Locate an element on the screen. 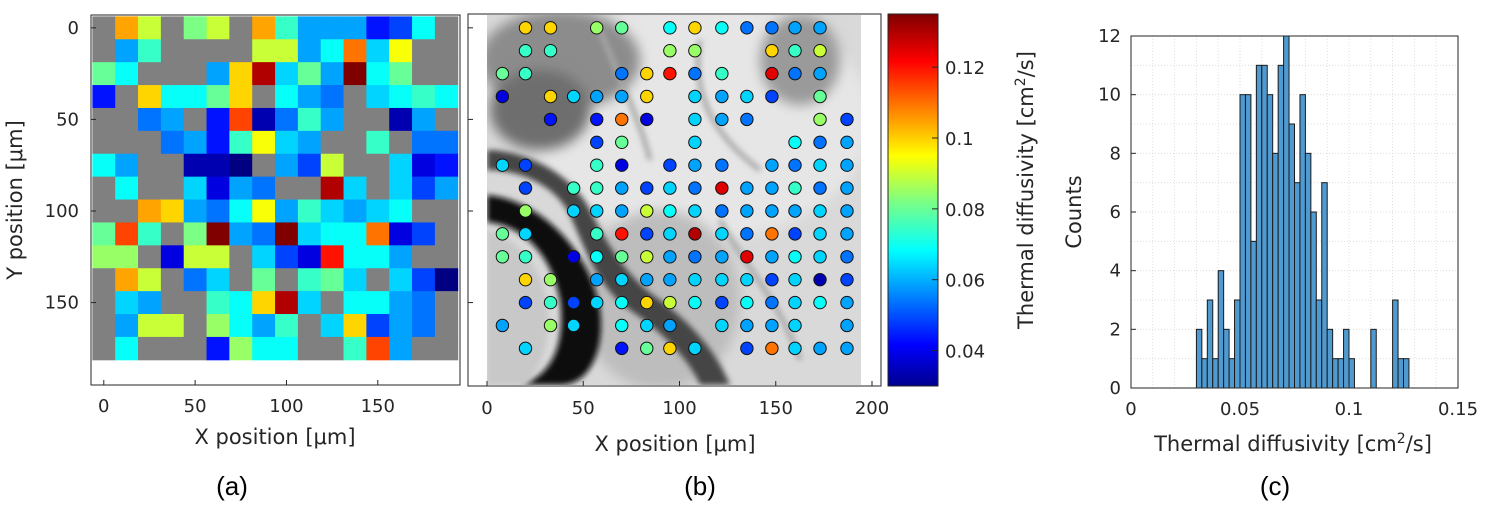 The height and width of the screenshot is (512, 1497). heatmap-y-ticks: 0 50 100 150 is located at coordinates (70, 166).